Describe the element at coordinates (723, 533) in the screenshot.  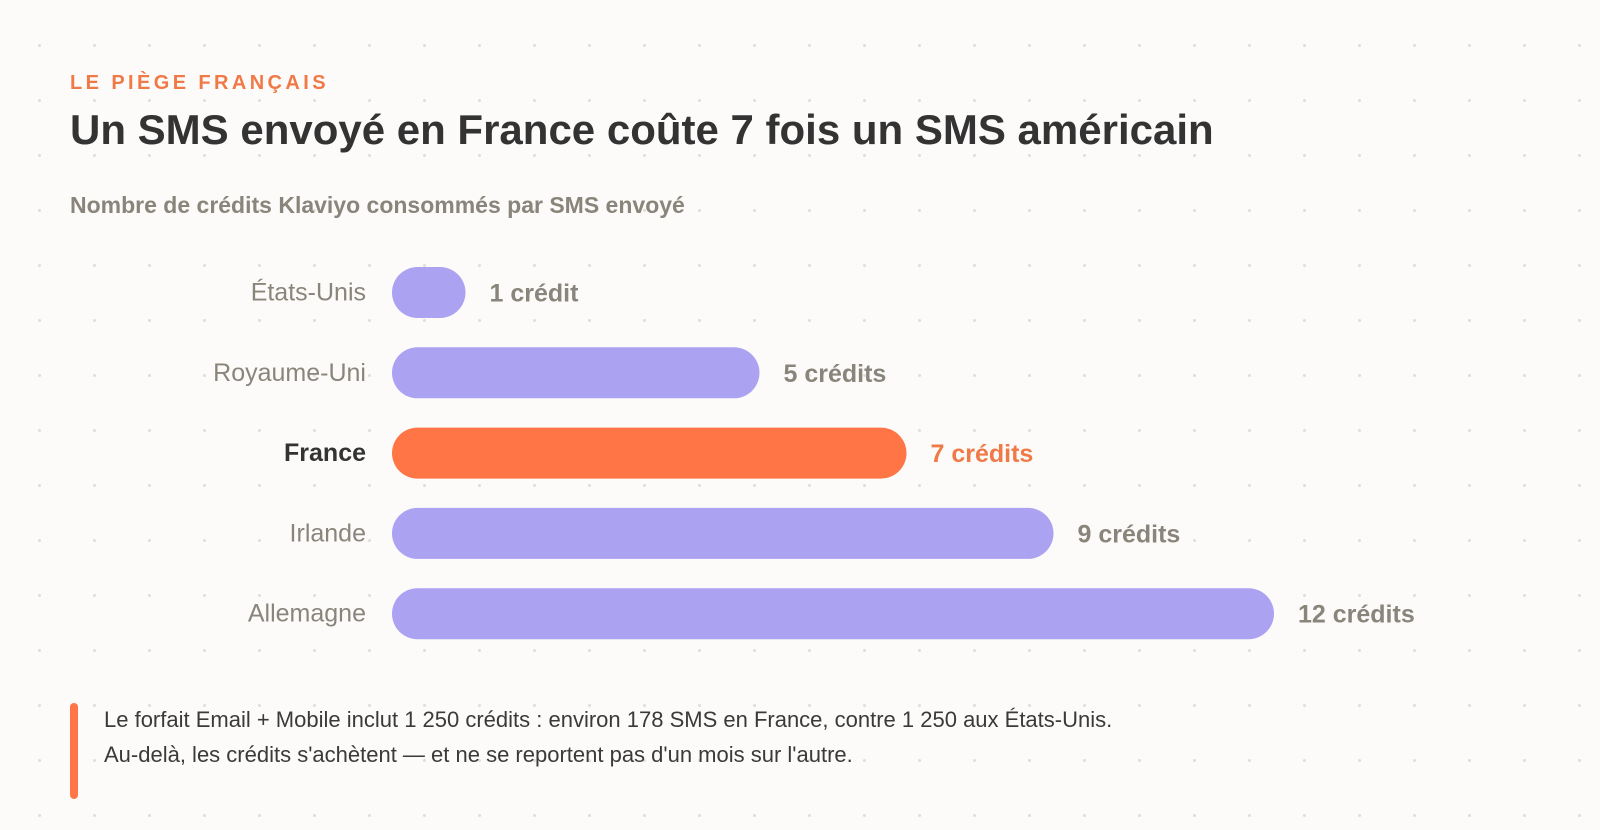
I see `bar-irlande` at that location.